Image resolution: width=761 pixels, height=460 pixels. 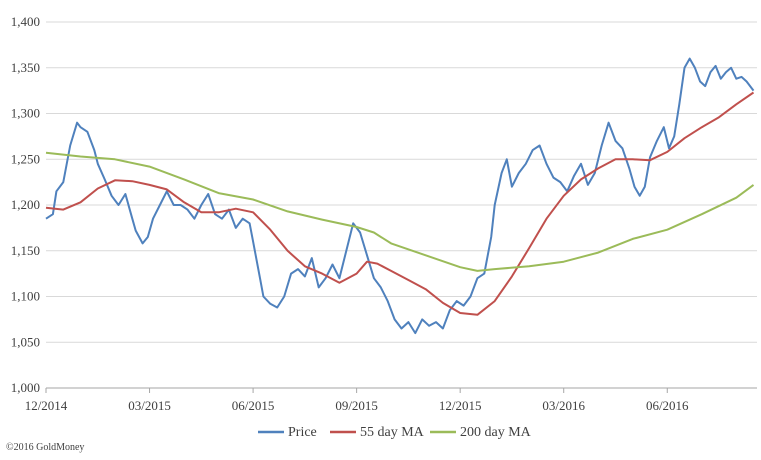 I want to click on x-tick-label: 12/2015, so click(x=460, y=405).